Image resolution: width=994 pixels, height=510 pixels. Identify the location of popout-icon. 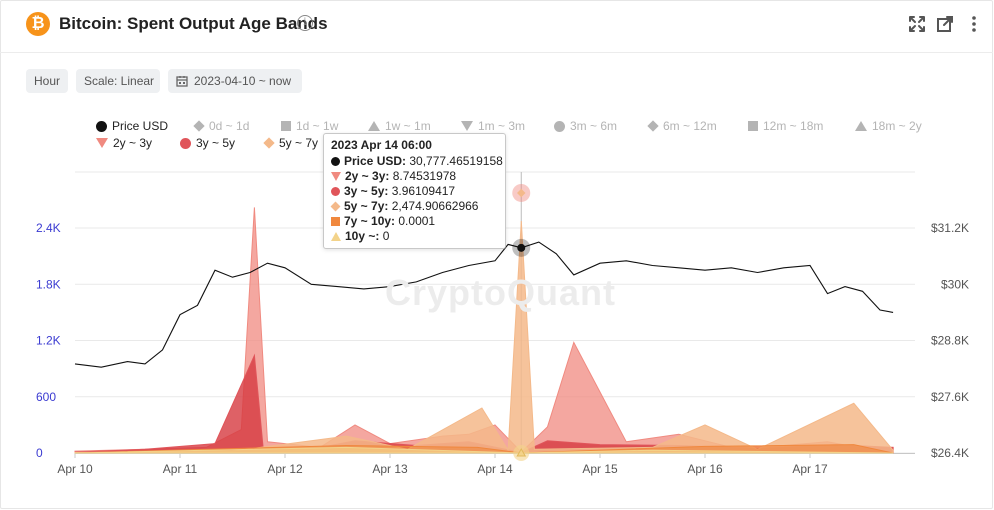
(945, 24).